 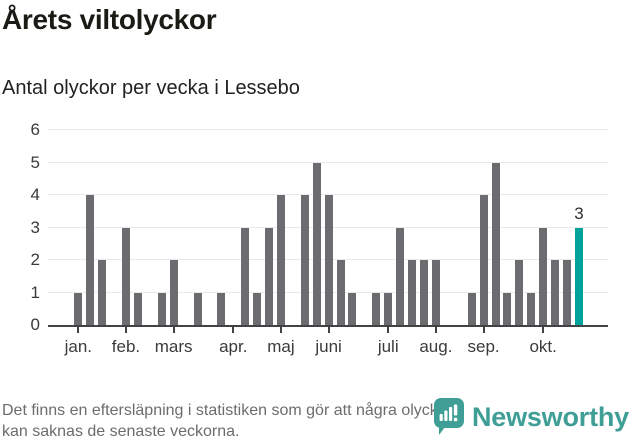 I want to click on brand-name: Newsworthy, so click(x=550, y=416).